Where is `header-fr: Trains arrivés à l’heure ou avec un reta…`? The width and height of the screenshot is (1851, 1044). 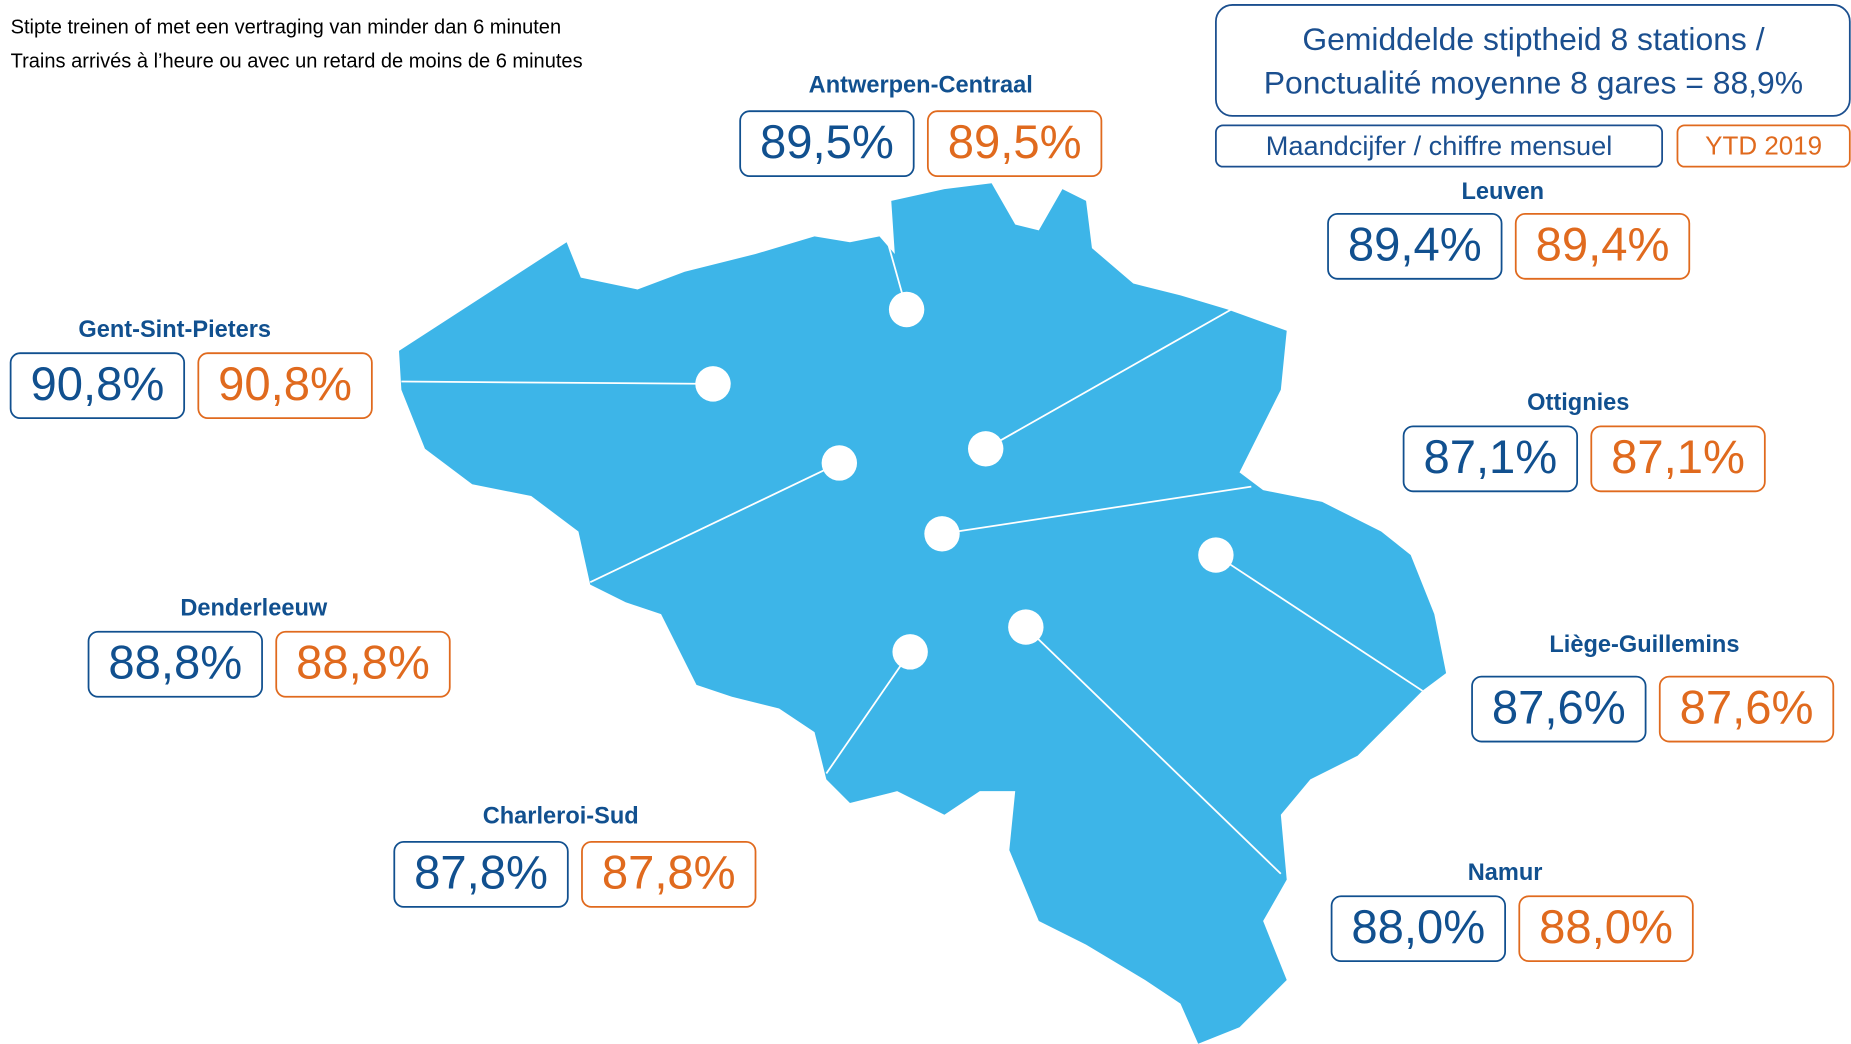
header-fr: Trains arrivés à l’heure ou avec un reta… is located at coordinates (297, 62).